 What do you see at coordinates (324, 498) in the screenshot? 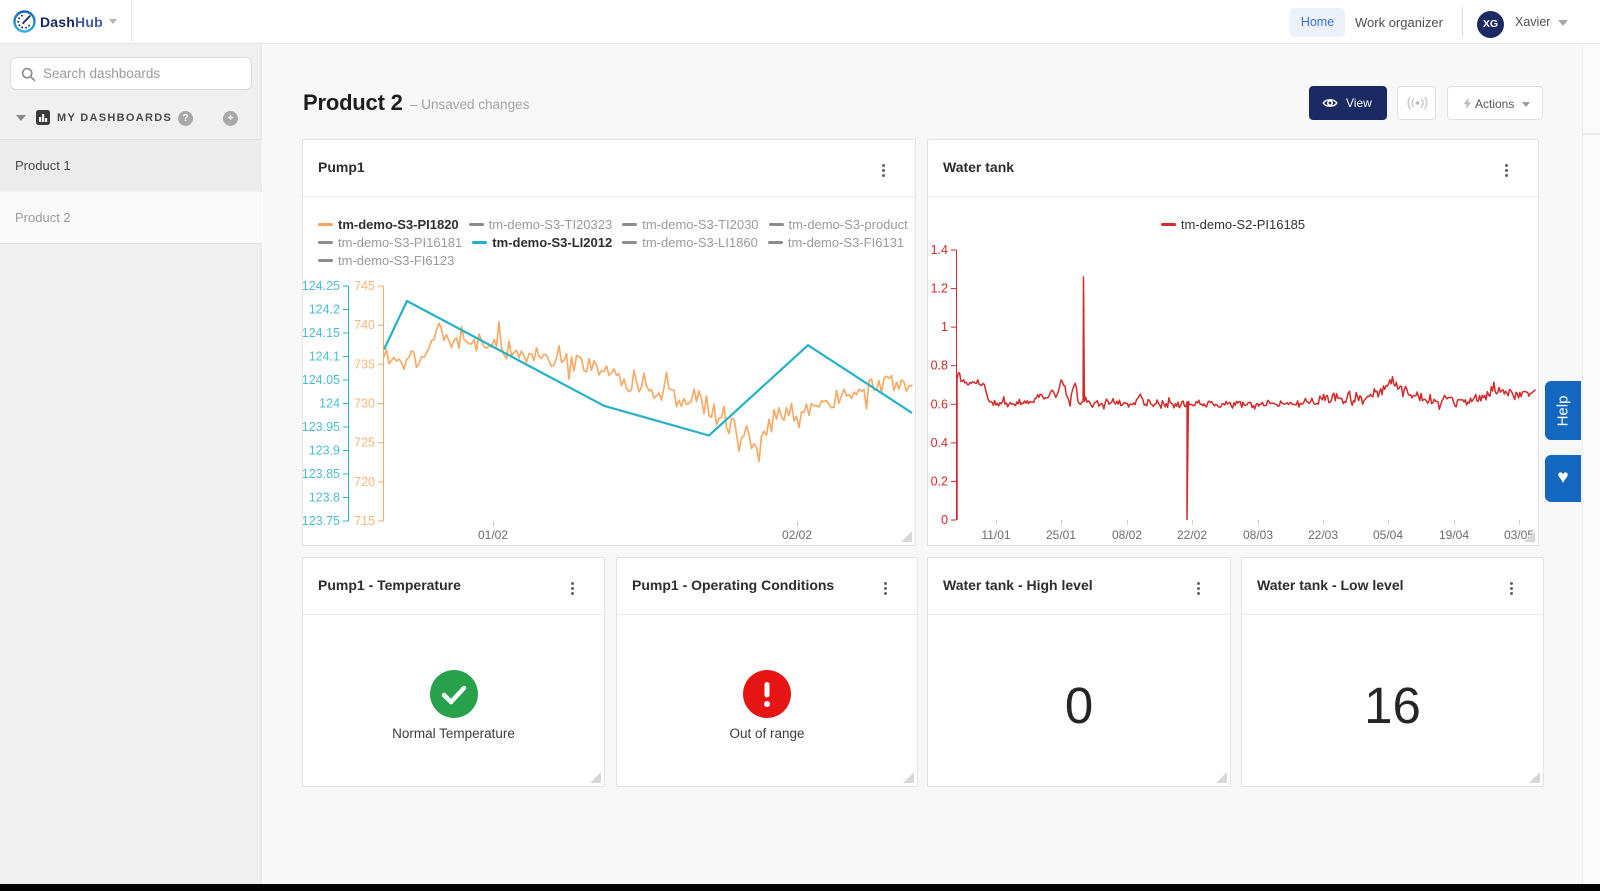
I see `svg-text: 123.8` at bounding box center [324, 498].